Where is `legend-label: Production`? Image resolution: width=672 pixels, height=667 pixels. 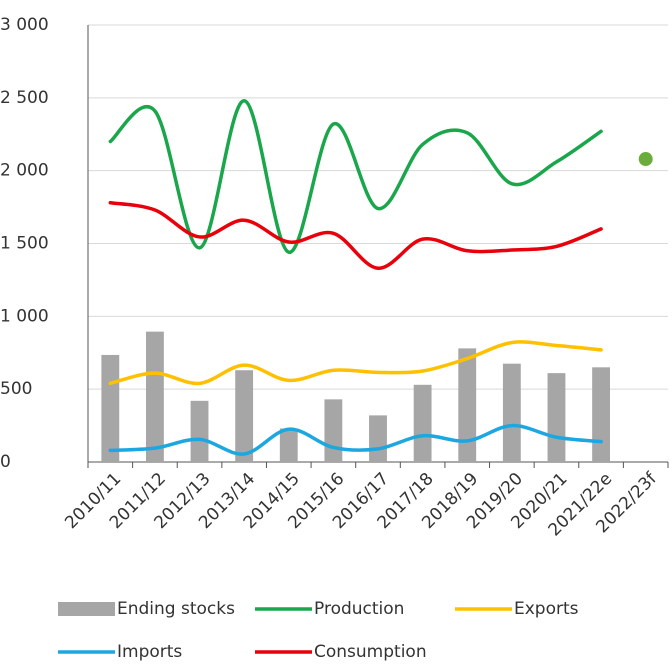 legend-label: Production is located at coordinates (359, 609).